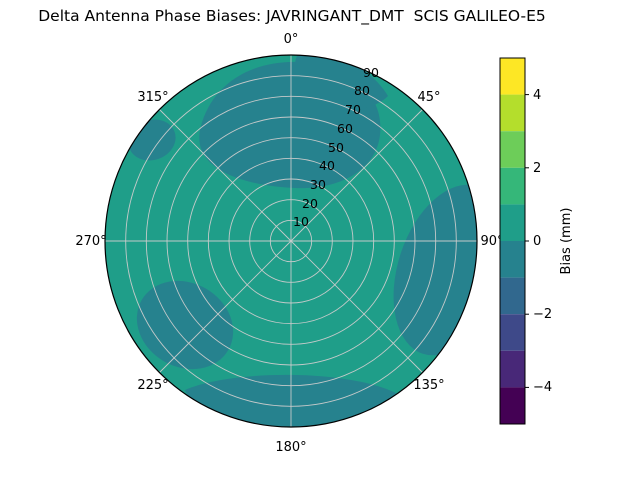  Describe the element at coordinates (537, 168) in the screenshot. I see `colorbar-tick-label-2: 2` at that location.